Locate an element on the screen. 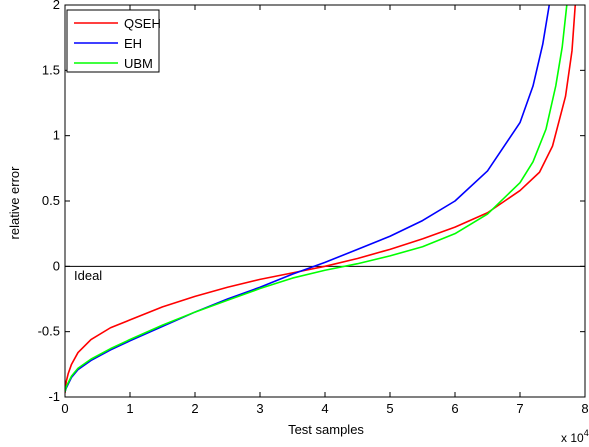  y-tick-label: 0 is located at coordinates (56, 265).